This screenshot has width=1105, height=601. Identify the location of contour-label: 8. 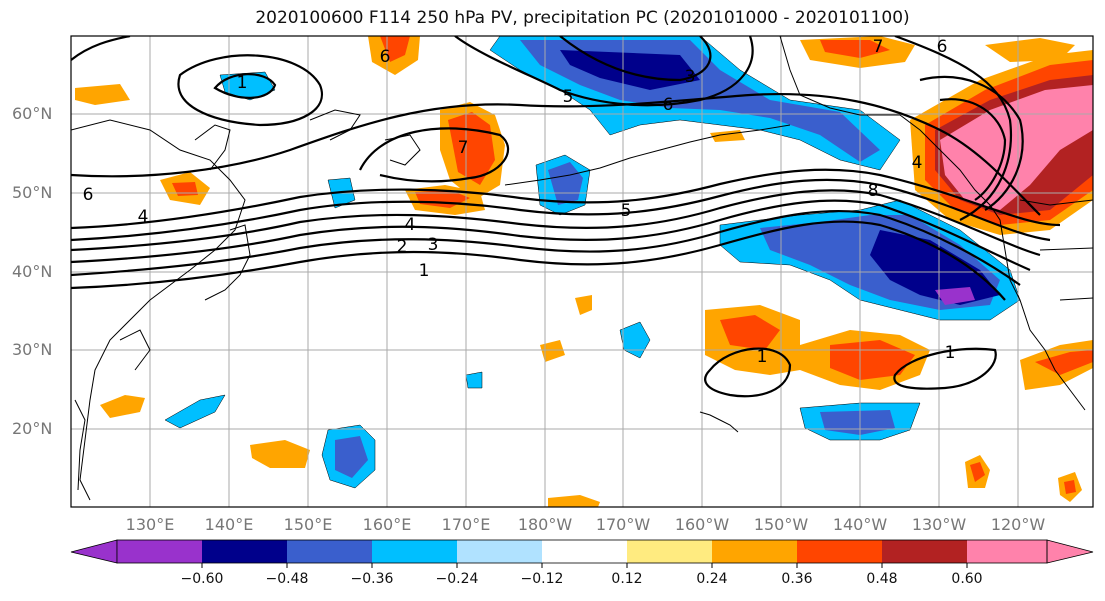
(873, 191).